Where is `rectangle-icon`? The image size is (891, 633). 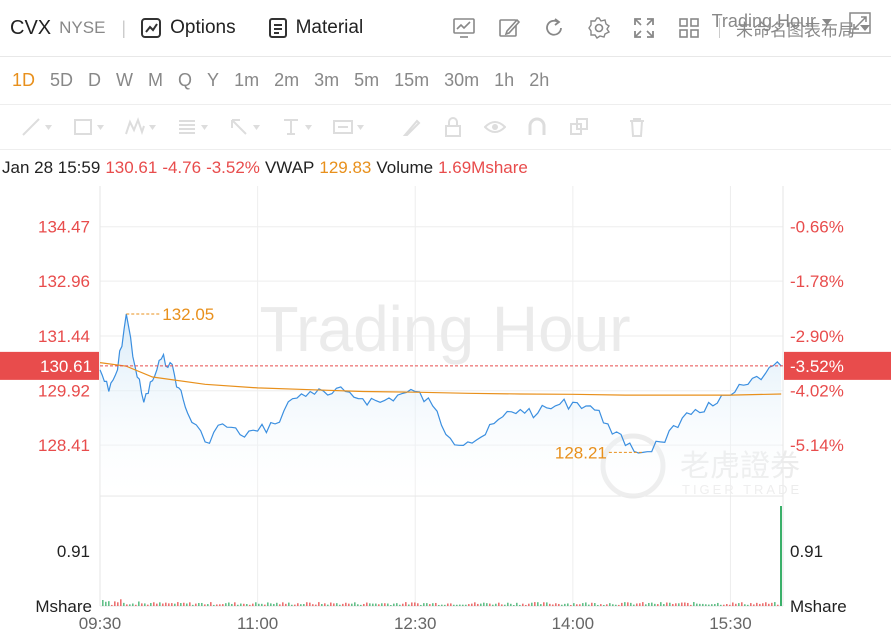
rectangle-icon is located at coordinates (83, 127).